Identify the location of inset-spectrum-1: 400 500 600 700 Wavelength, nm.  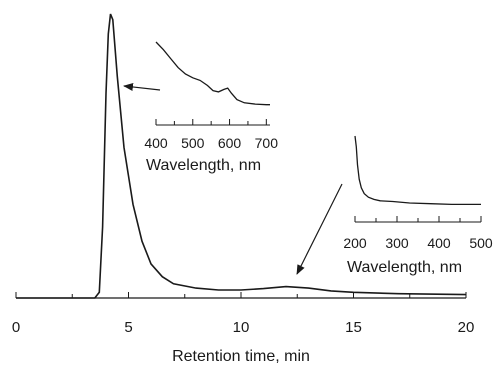
(211, 107).